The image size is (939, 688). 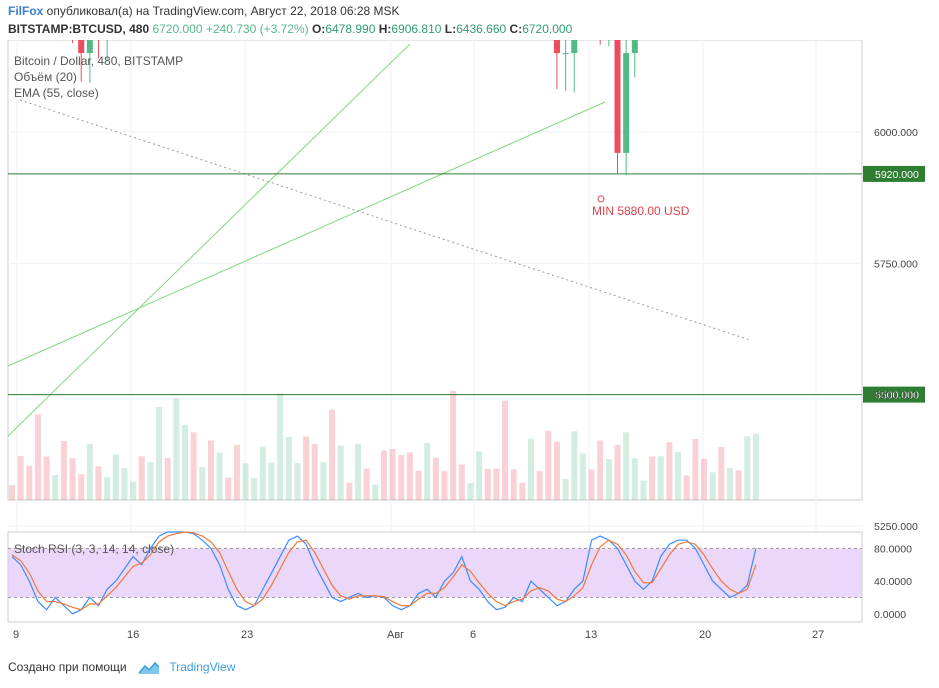 What do you see at coordinates (26, 11) in the screenshot?
I see `author-name: FilFox` at bounding box center [26, 11].